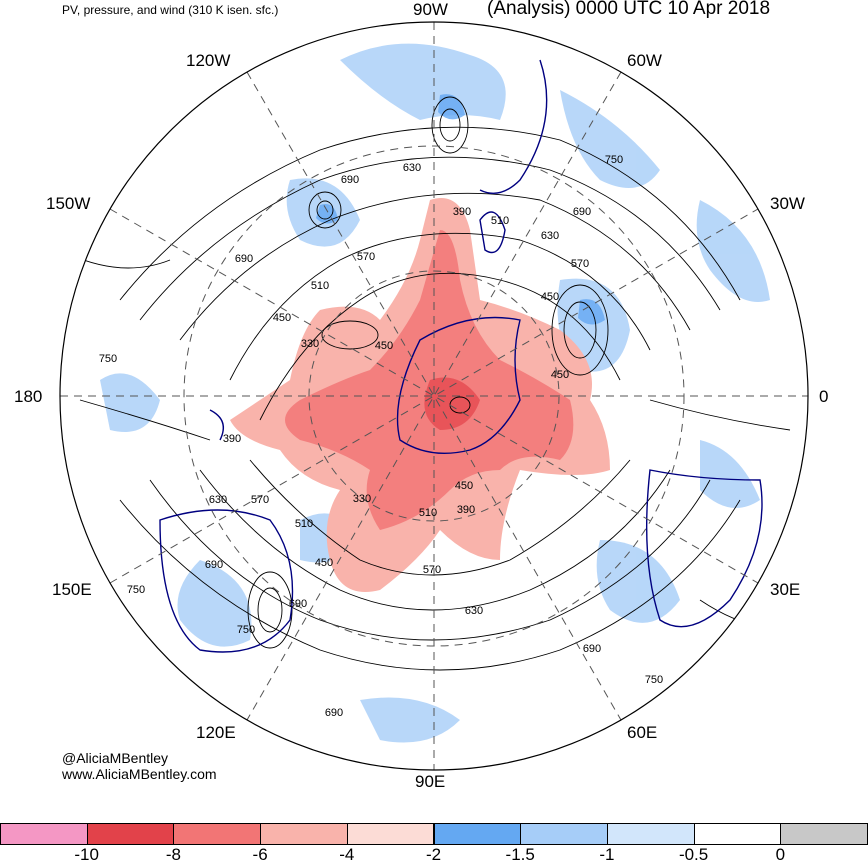 The image size is (868, 865). I want to click on colorbar-label: -4, so click(347, 854).